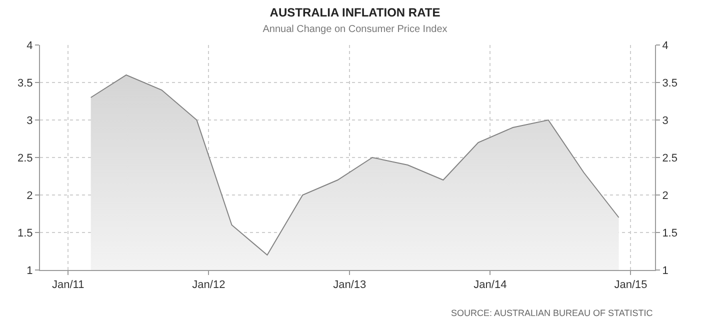  Describe the element at coordinates (665, 120) in the screenshot. I see `y2-tick-label: 3` at that location.